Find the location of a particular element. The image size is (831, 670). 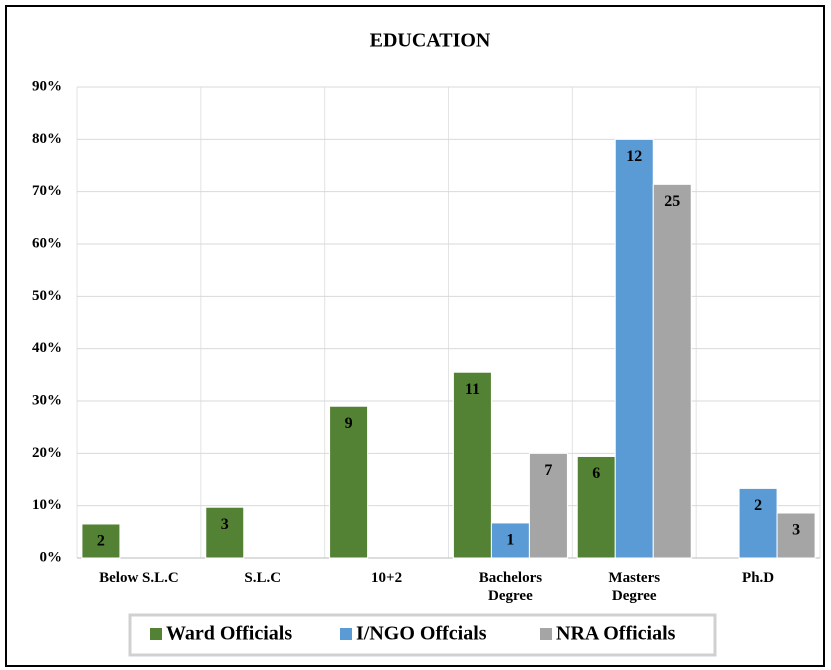

legend-label: Ward Officials is located at coordinates (229, 634).